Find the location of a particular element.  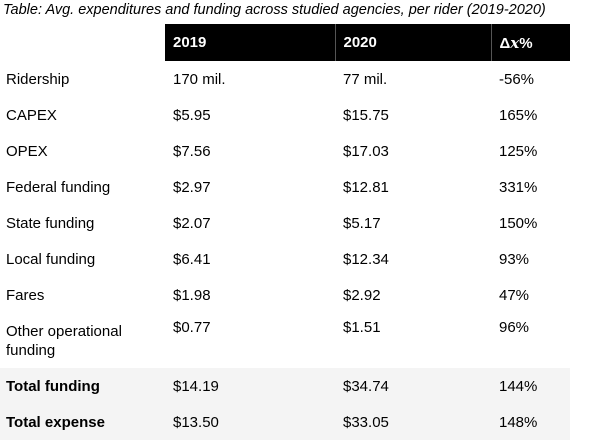

cell-2020: $17.03 is located at coordinates (366, 151).